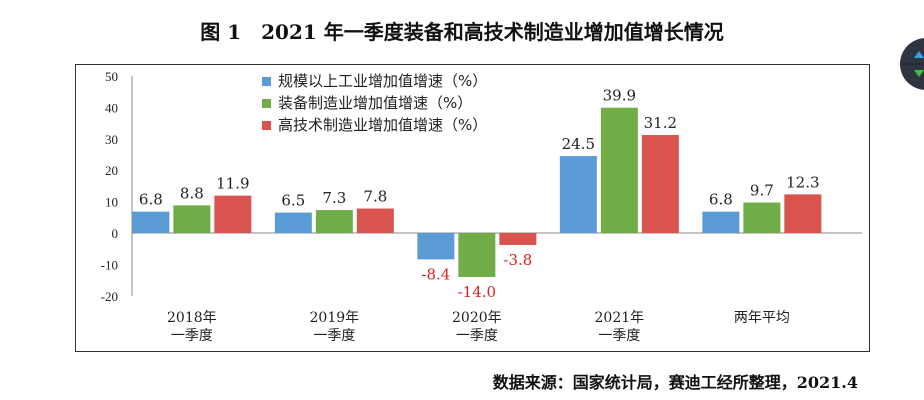 The image size is (924, 400). I want to click on data-label: 6.5, so click(293, 201).